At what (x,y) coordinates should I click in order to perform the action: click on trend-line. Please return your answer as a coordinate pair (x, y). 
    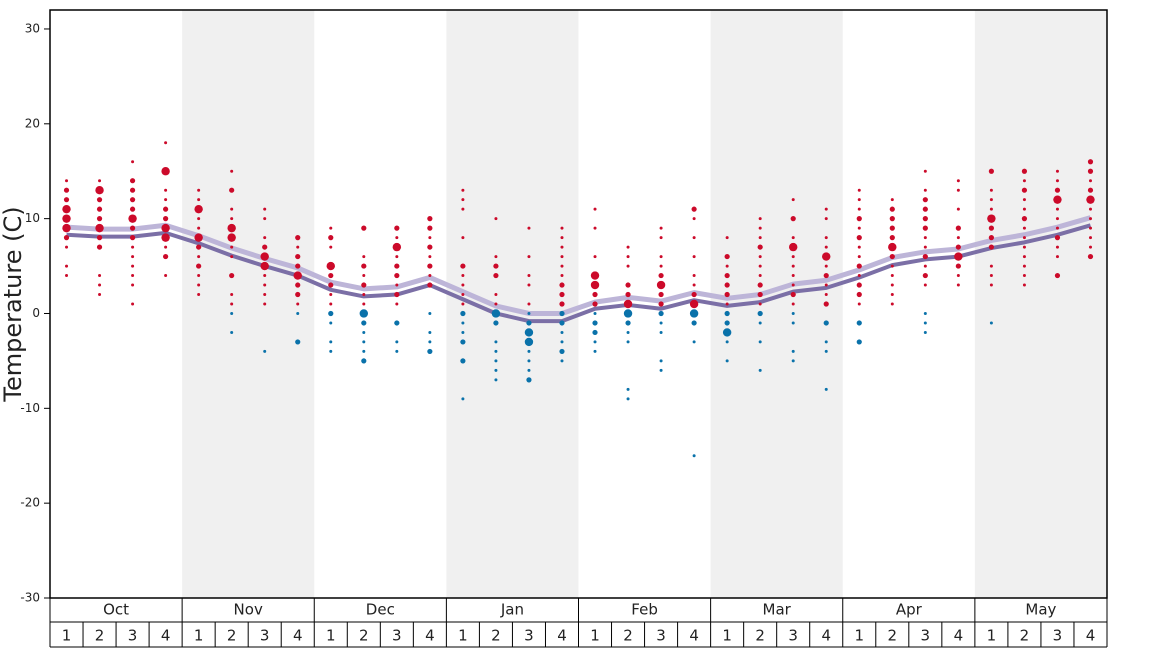
    Looking at the image, I should click on (579, 273).